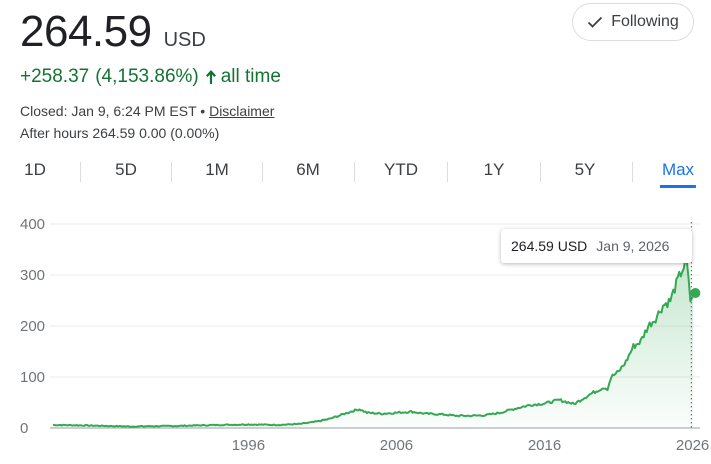  I want to click on arrow-up-icon, so click(210, 77).